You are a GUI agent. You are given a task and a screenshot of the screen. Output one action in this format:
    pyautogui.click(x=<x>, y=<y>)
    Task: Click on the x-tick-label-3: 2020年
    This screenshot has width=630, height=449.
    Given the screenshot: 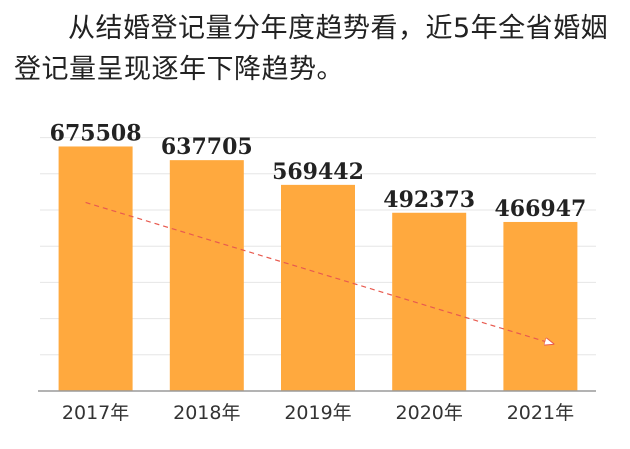 What is the action you would take?
    pyautogui.click(x=429, y=413)
    